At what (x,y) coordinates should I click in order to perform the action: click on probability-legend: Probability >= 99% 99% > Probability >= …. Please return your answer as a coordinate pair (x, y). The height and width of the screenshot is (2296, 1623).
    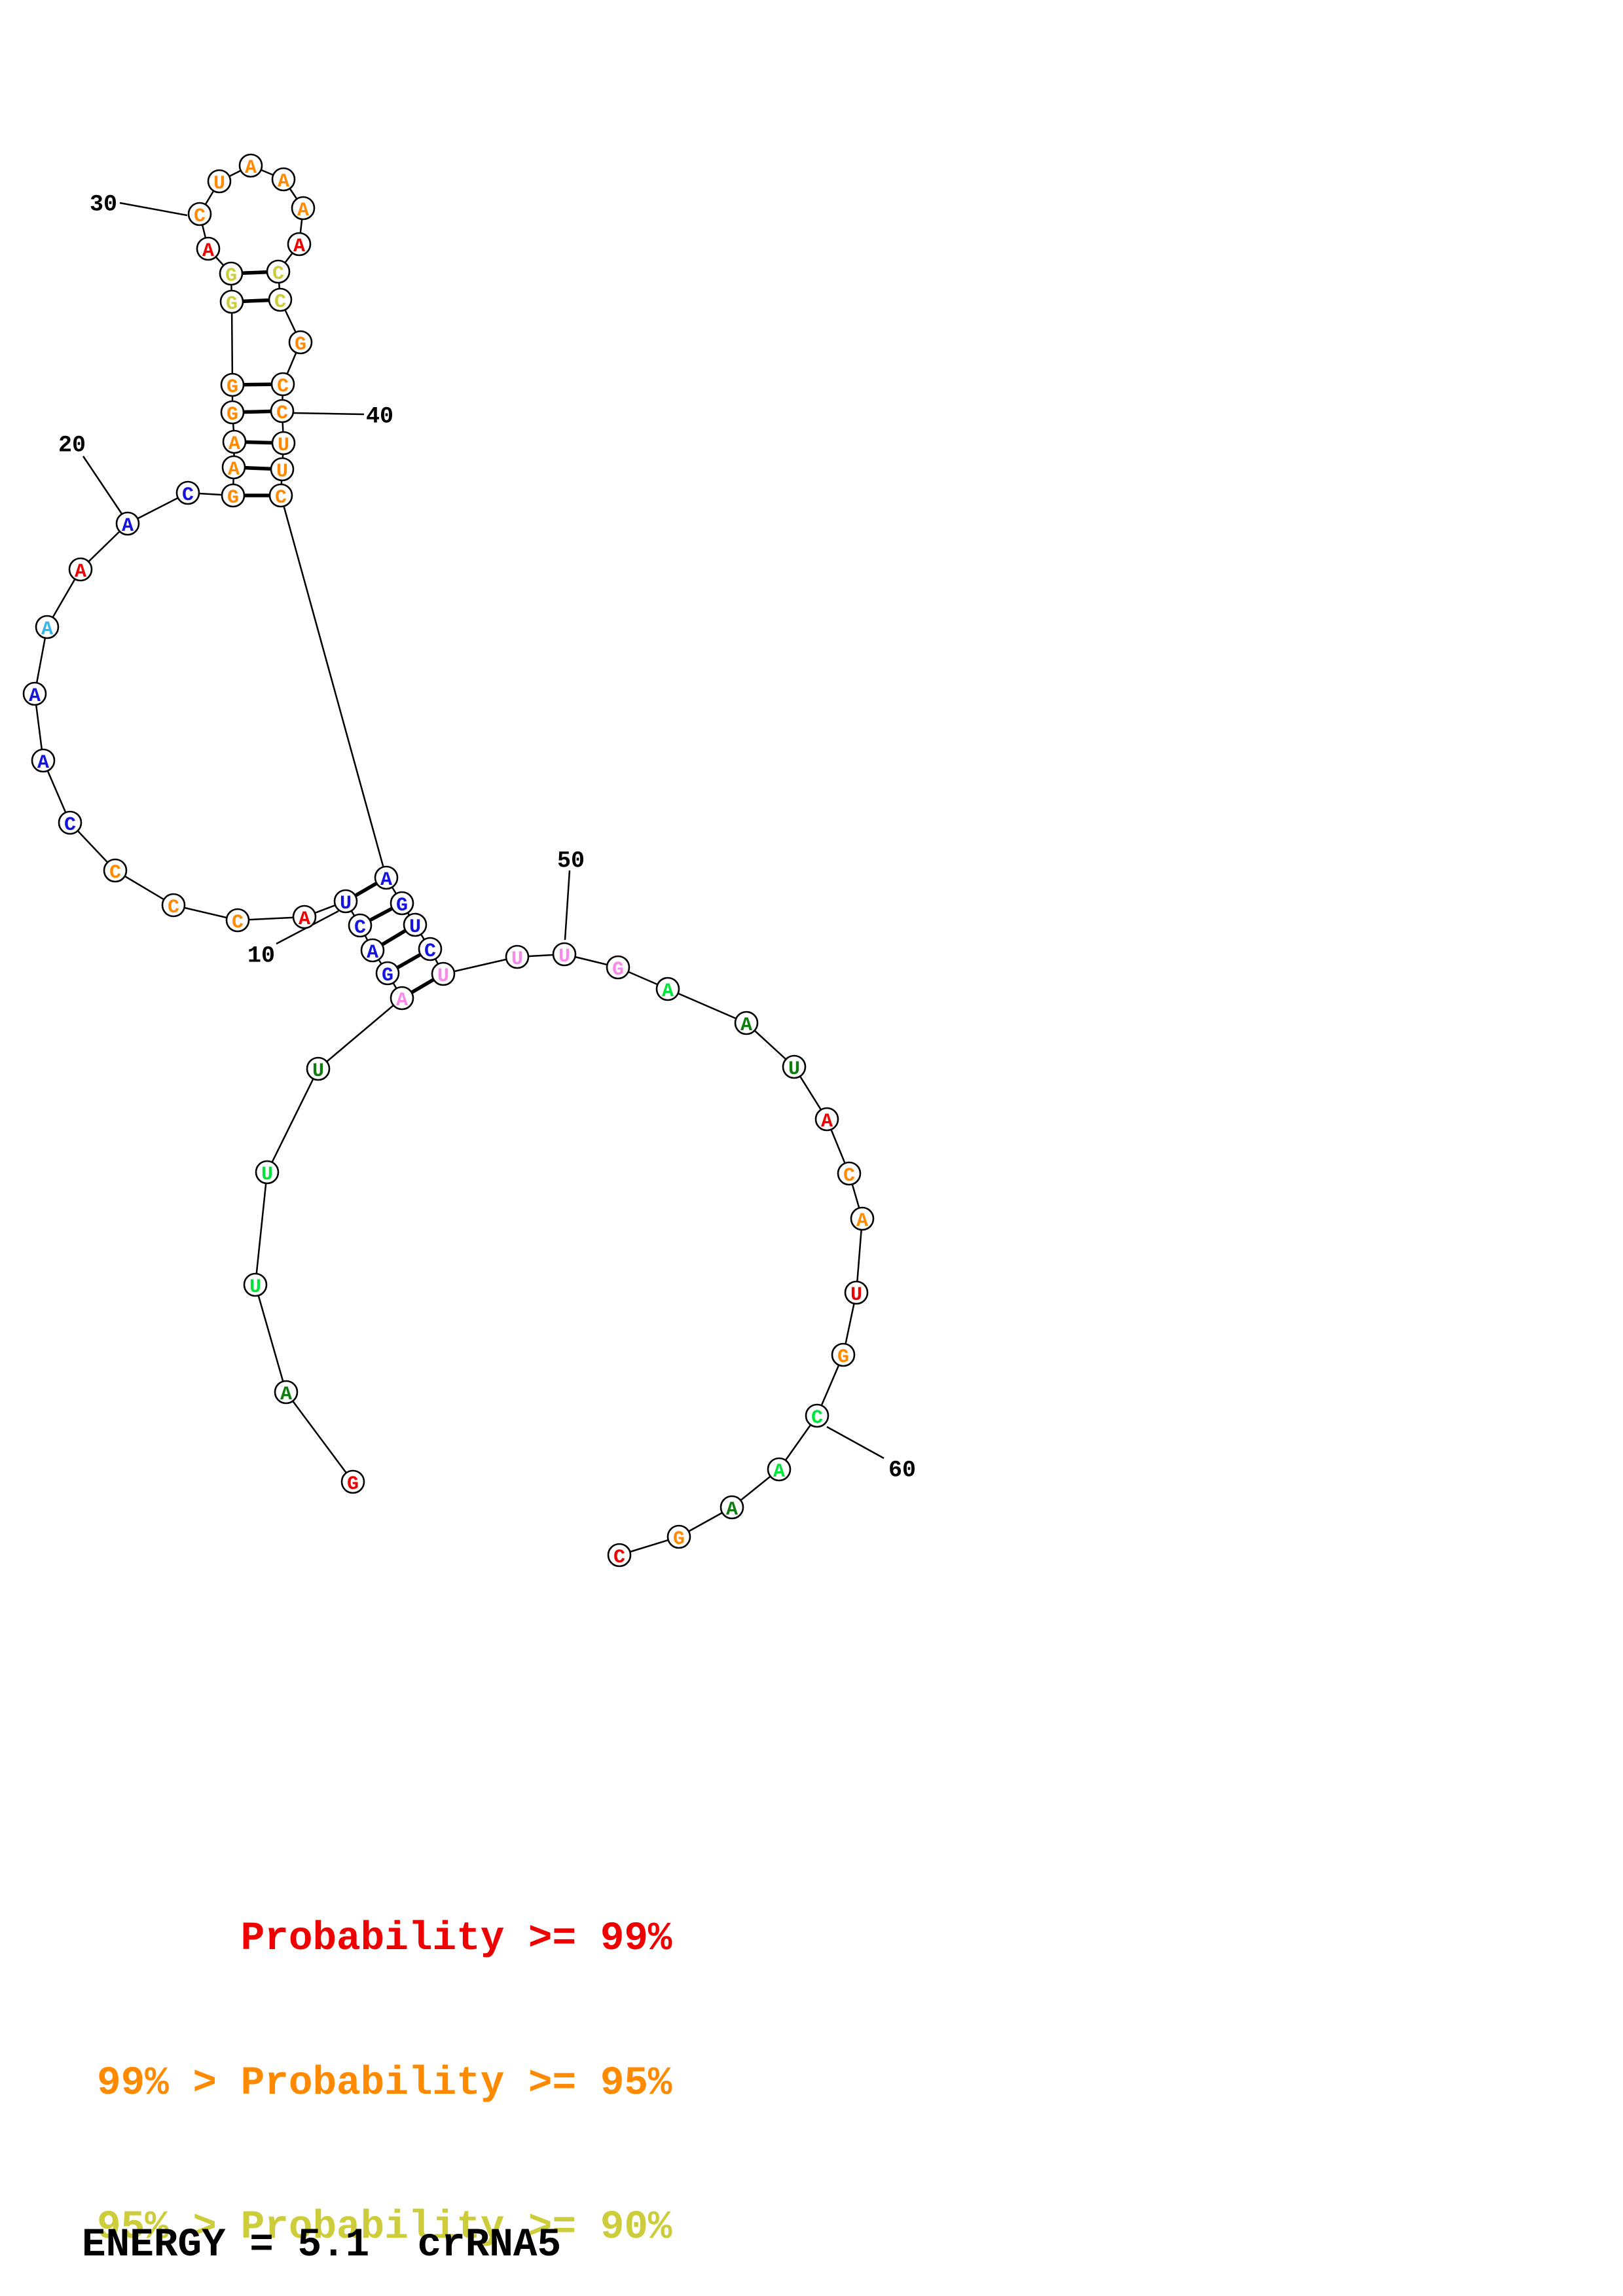
    Looking at the image, I should click on (384, 2057).